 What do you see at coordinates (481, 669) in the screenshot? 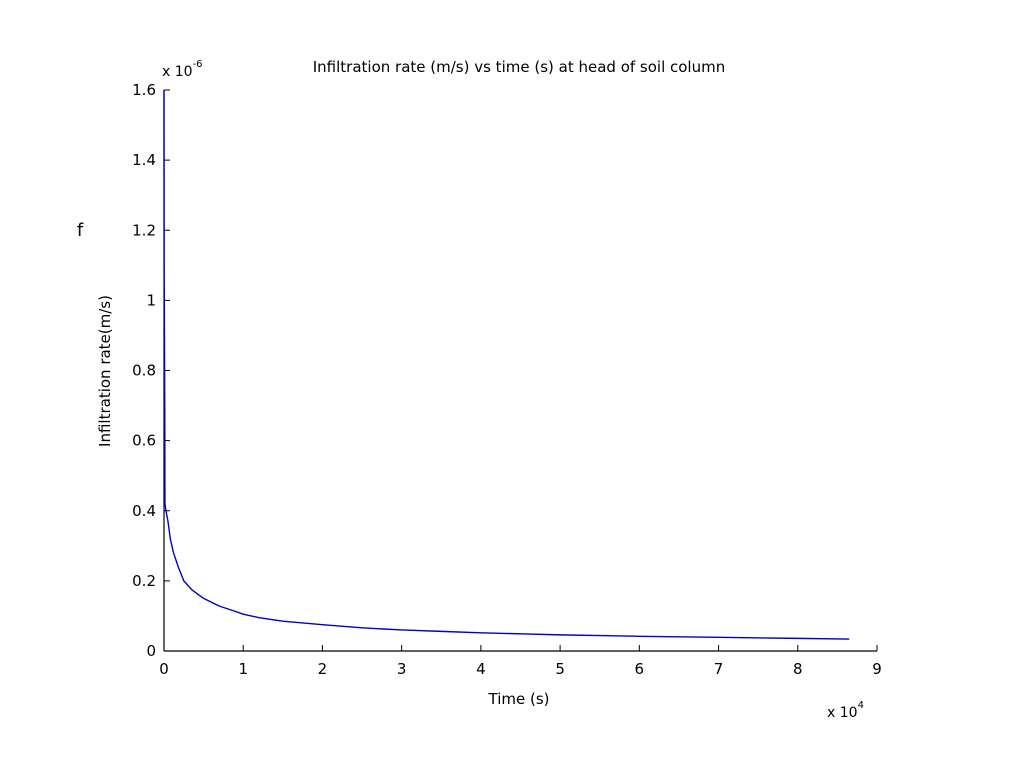
I see `x-tick-label: 4` at bounding box center [481, 669].